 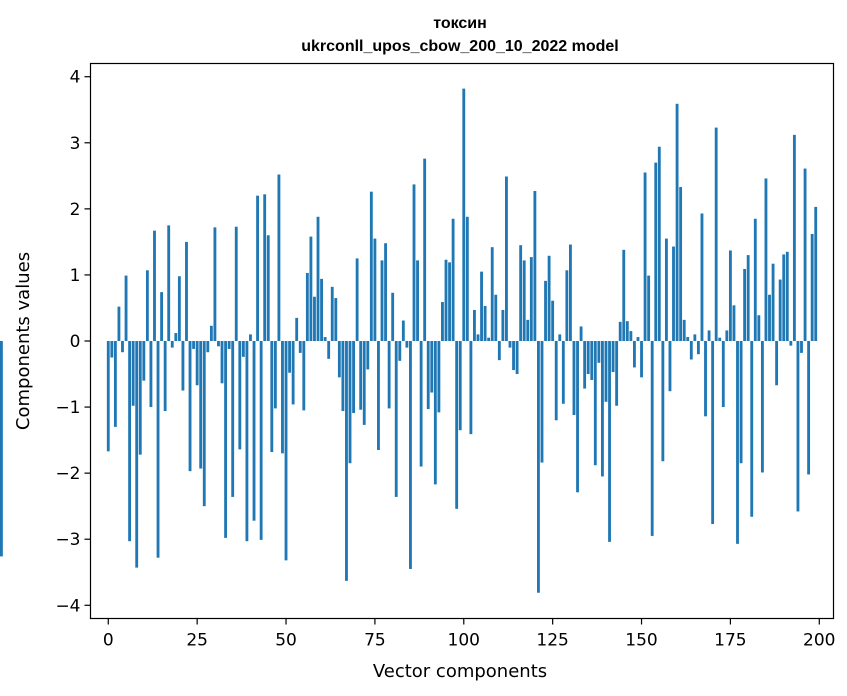 I want to click on x-axis-ticks: 0 25 50 75 100 125 150 175 200, so click(x=469, y=634).